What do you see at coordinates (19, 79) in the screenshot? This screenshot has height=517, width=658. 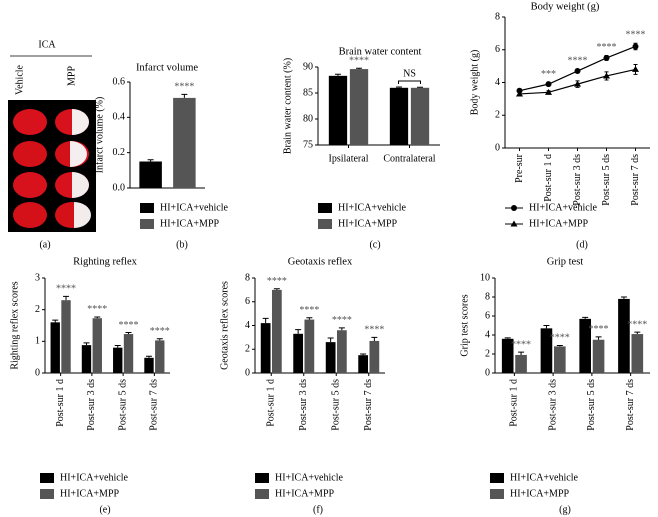 I see `column-label: Vehicle` at bounding box center [19, 79].